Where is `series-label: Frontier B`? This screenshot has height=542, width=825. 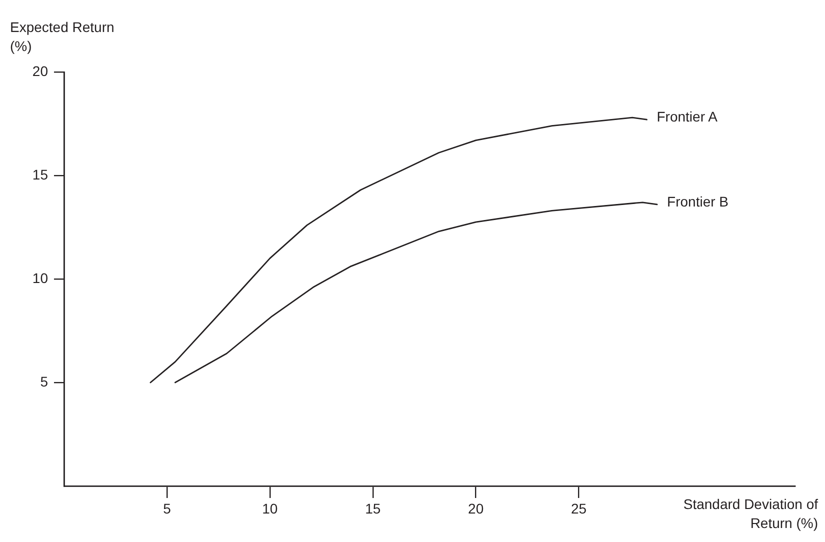 series-label: Frontier B is located at coordinates (698, 201).